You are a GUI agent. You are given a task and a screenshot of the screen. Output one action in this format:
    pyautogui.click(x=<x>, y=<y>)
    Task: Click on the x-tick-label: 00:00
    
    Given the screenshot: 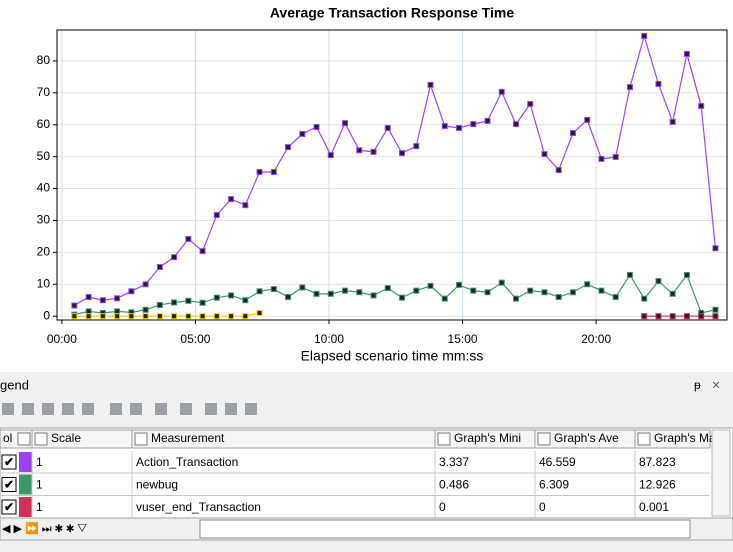 What is the action you would take?
    pyautogui.click(x=62, y=339)
    